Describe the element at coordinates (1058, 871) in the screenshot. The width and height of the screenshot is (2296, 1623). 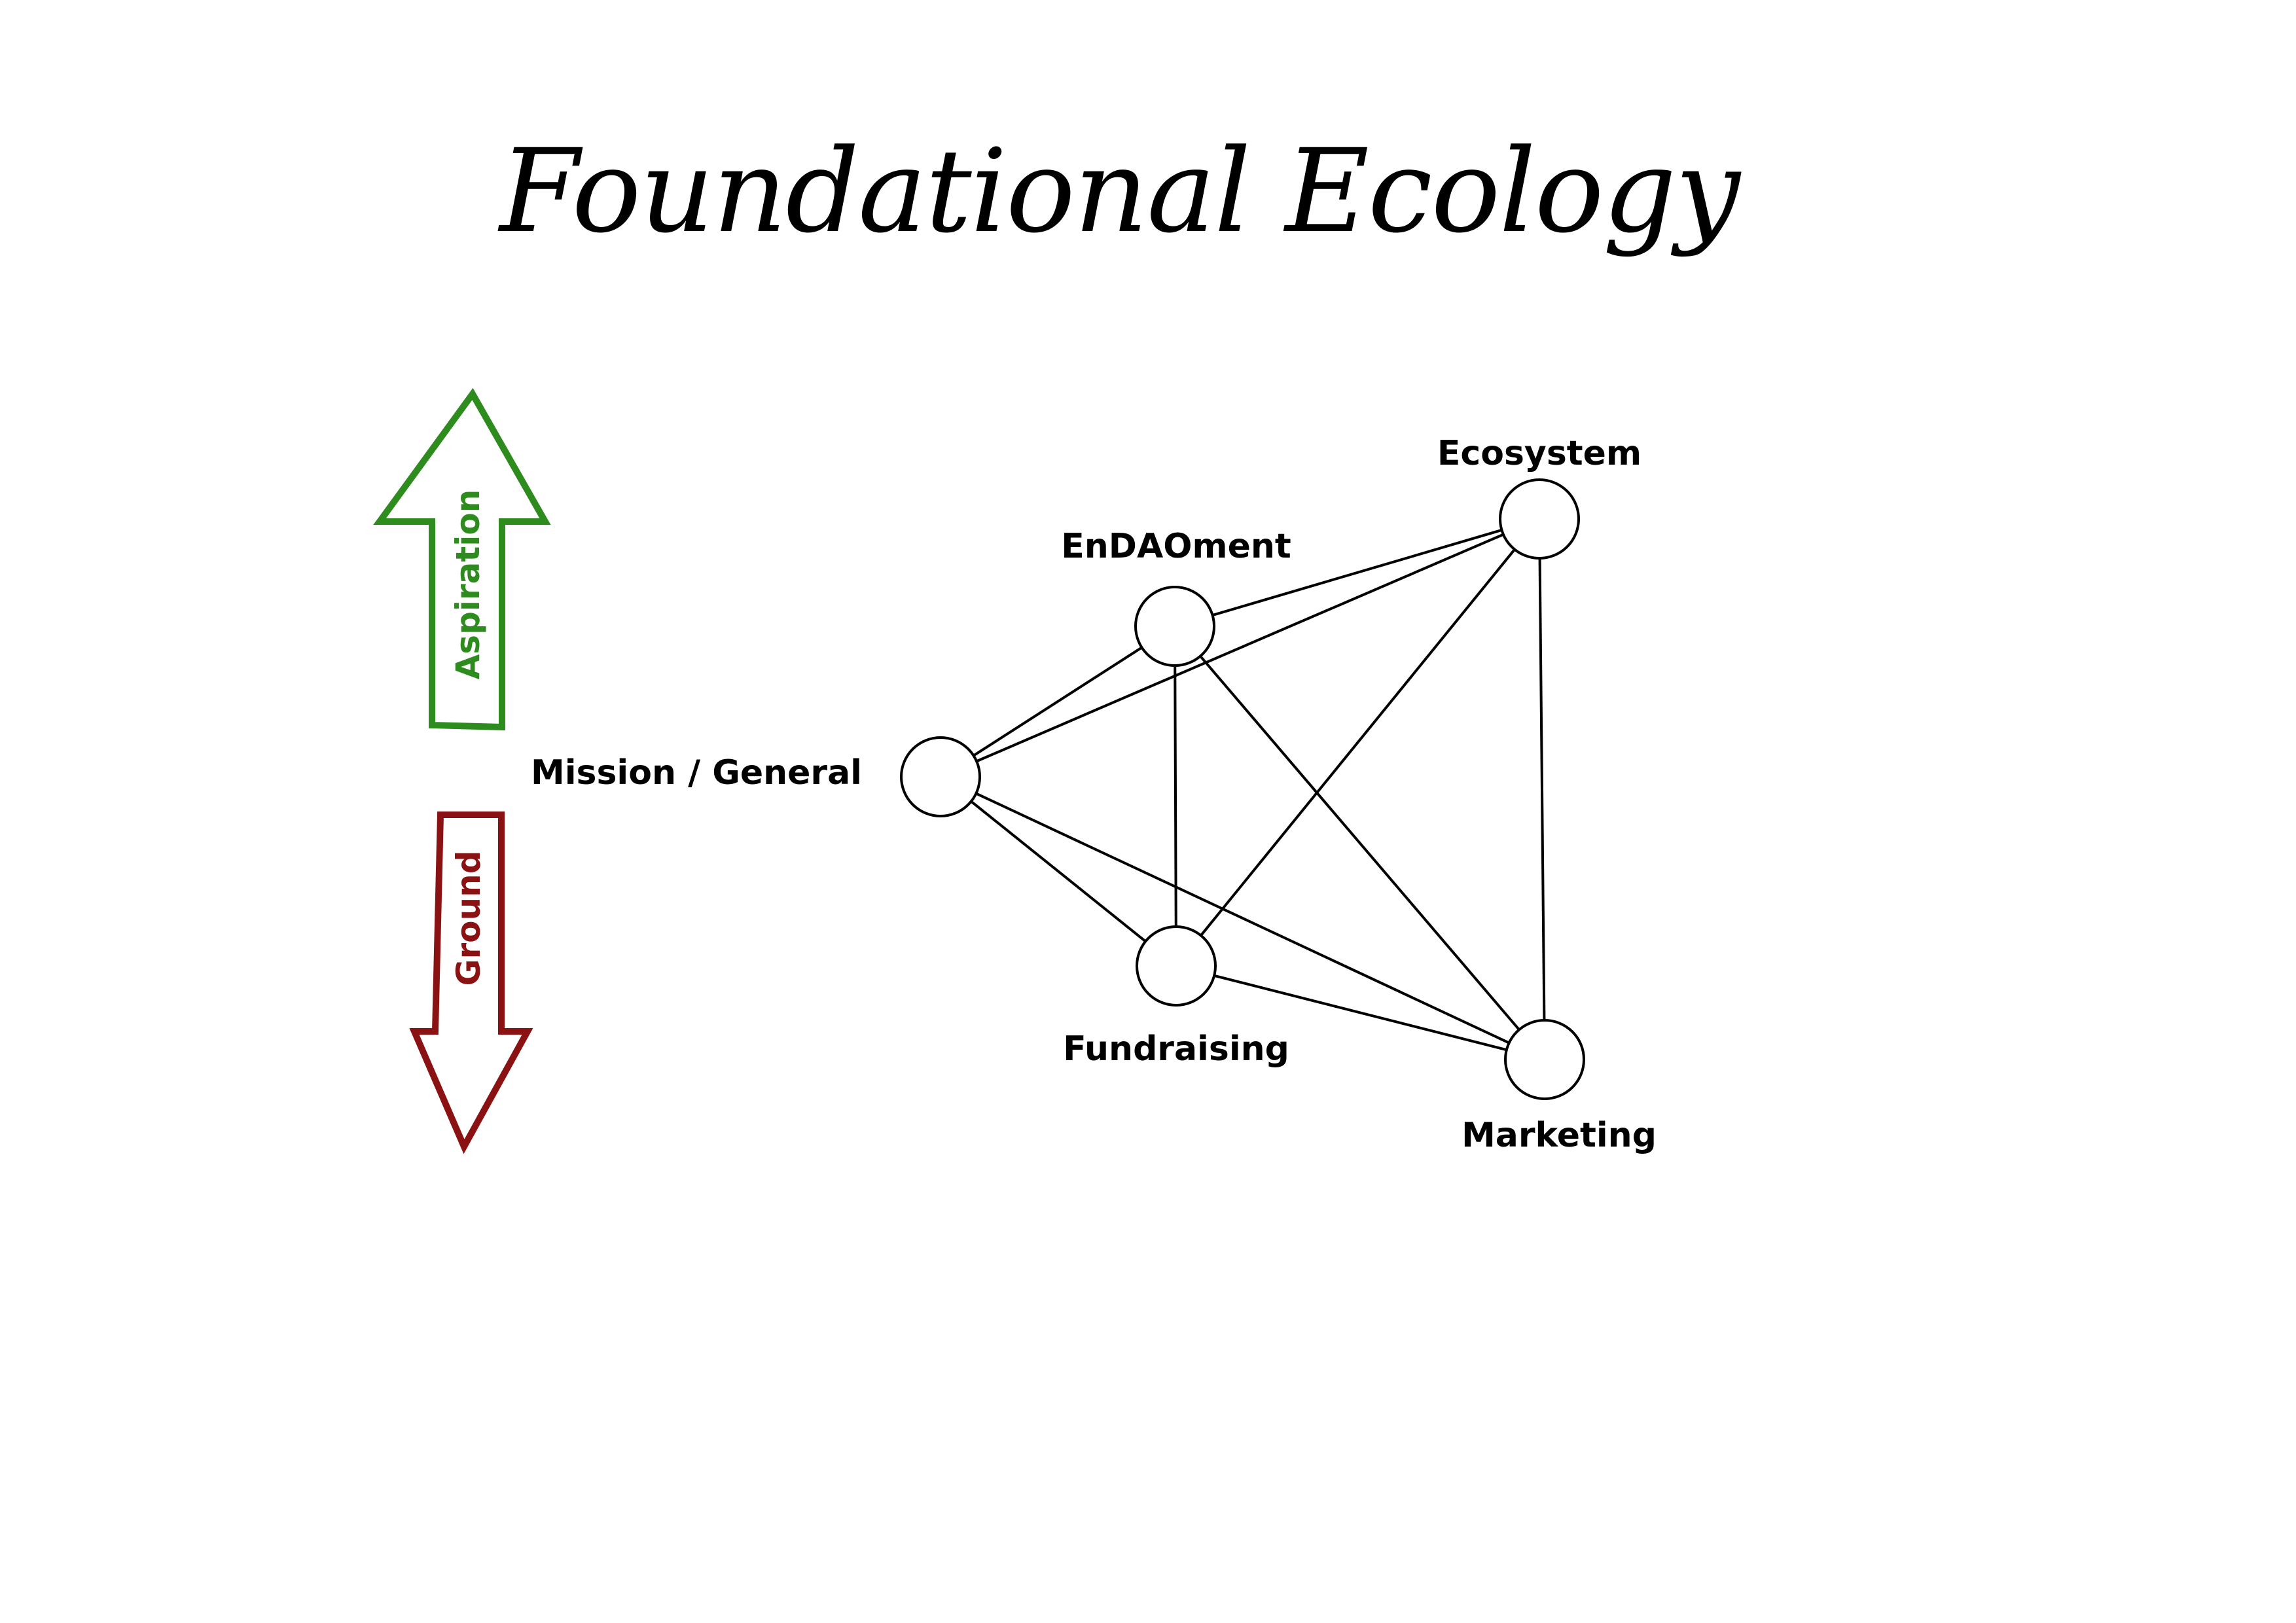
I see `edge-mission-fundraising` at that location.